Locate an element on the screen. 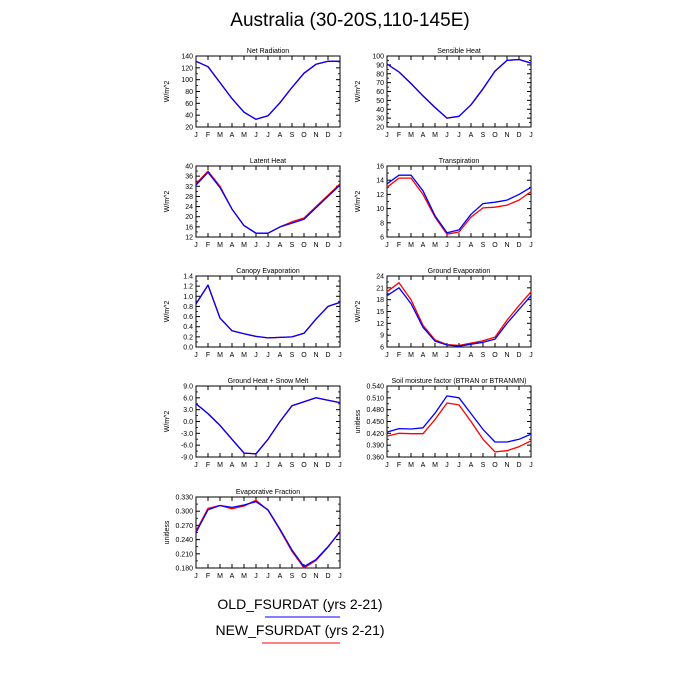  y-tick-label: 0.480 is located at coordinates (375, 410).